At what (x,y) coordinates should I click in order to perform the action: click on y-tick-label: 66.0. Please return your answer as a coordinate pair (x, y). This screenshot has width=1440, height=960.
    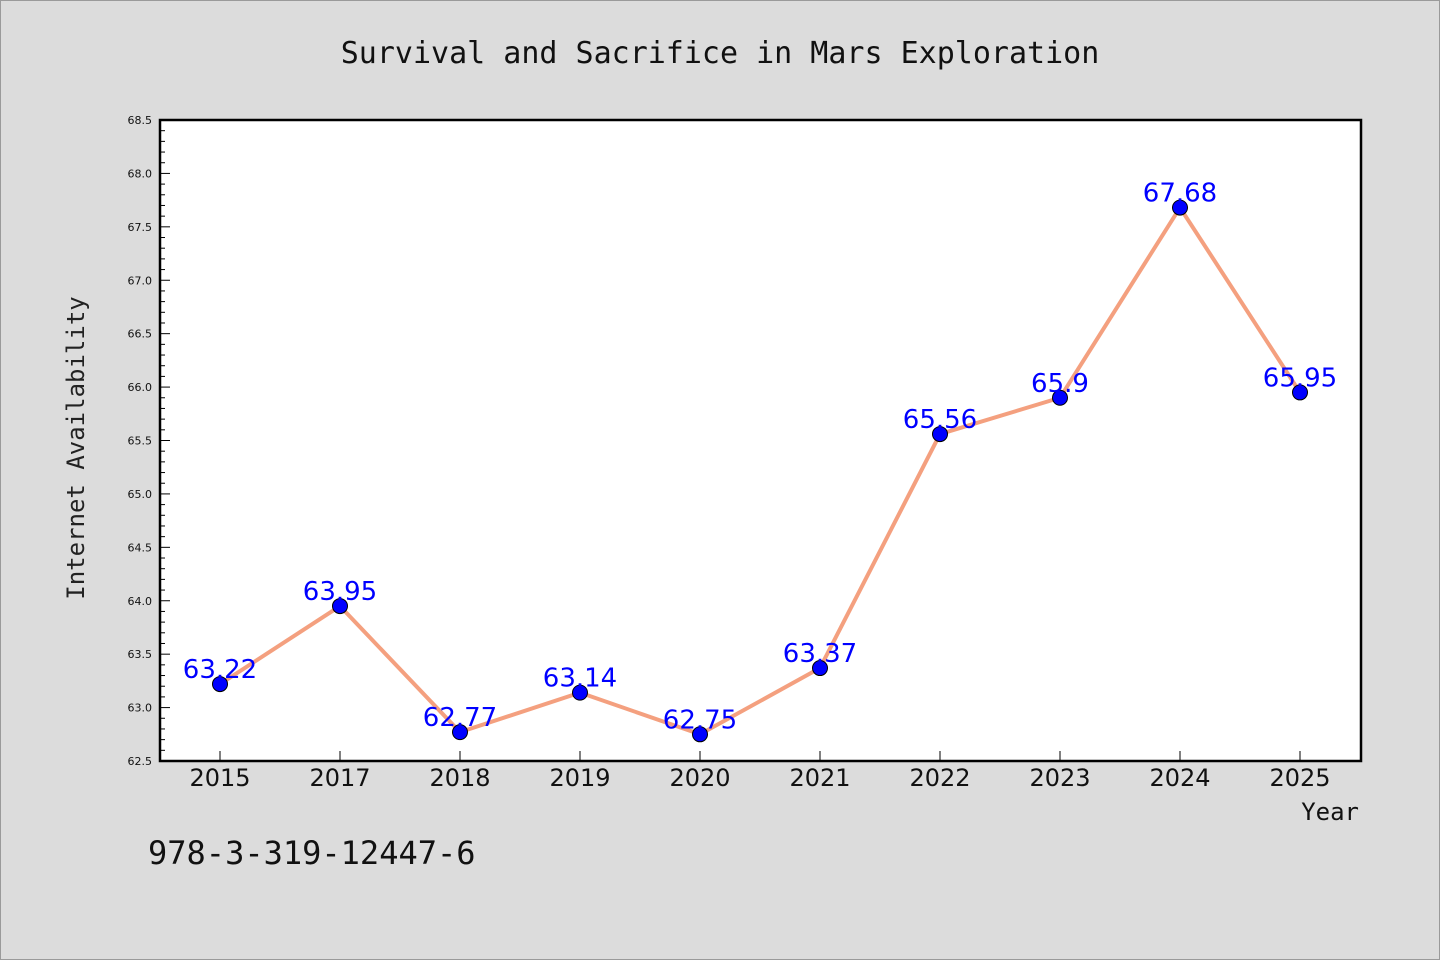
    Looking at the image, I should click on (140, 387).